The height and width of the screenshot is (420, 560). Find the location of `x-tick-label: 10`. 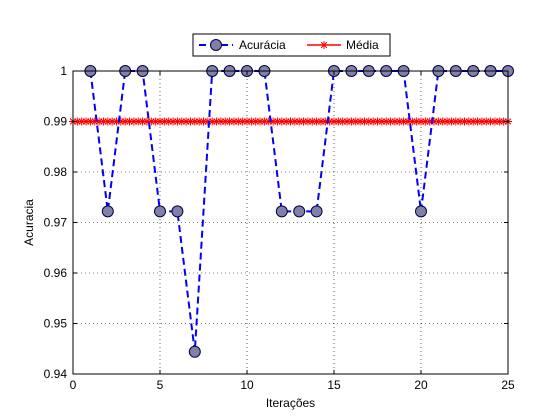

x-tick-label: 10 is located at coordinates (247, 385).